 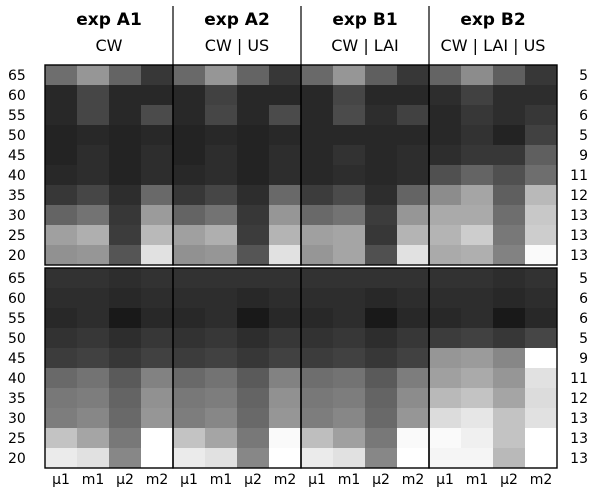 I want to click on left-row-labels: 65 60 55 50 45 40 35 30 25 20 65 60 55 50 45 40 35 30 25 20, so click(x=17, y=267).